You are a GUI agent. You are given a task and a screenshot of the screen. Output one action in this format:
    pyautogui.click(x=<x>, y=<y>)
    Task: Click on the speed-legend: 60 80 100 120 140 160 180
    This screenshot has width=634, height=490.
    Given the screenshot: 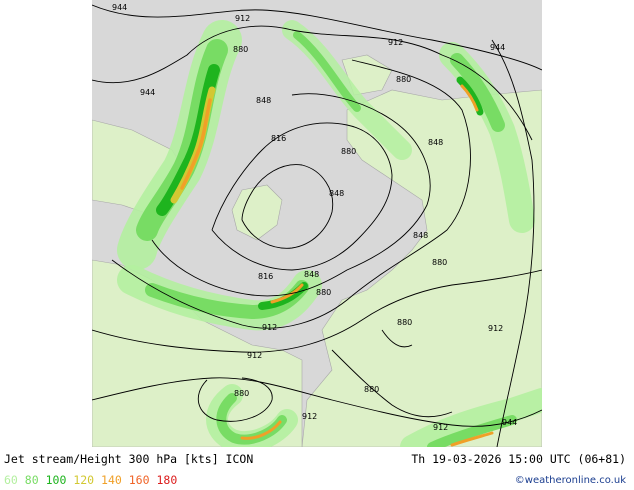 What is the action you would take?
    pyautogui.click(x=90, y=480)
    